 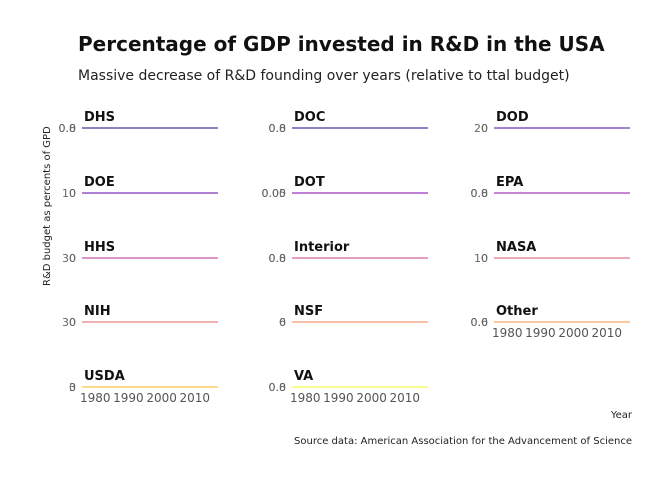 I want to click on y-tick-label-nasa-1: 0, so click(x=484, y=258).